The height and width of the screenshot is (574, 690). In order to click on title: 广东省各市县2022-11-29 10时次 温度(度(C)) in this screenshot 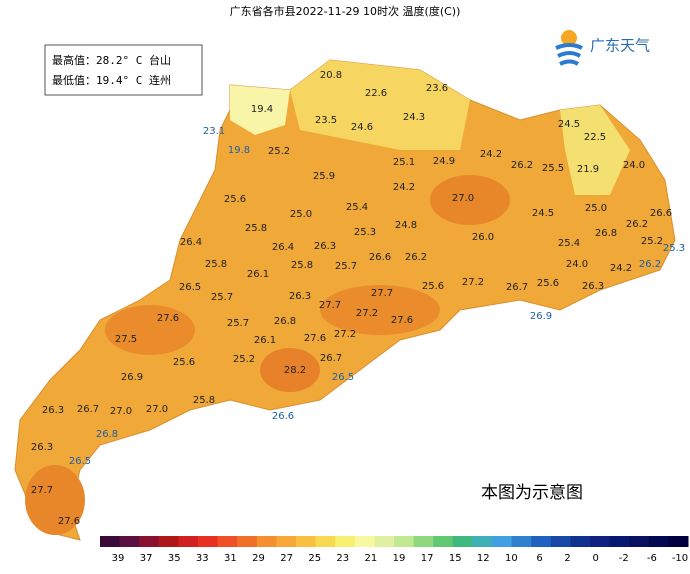, I will do `click(345, 11)`.